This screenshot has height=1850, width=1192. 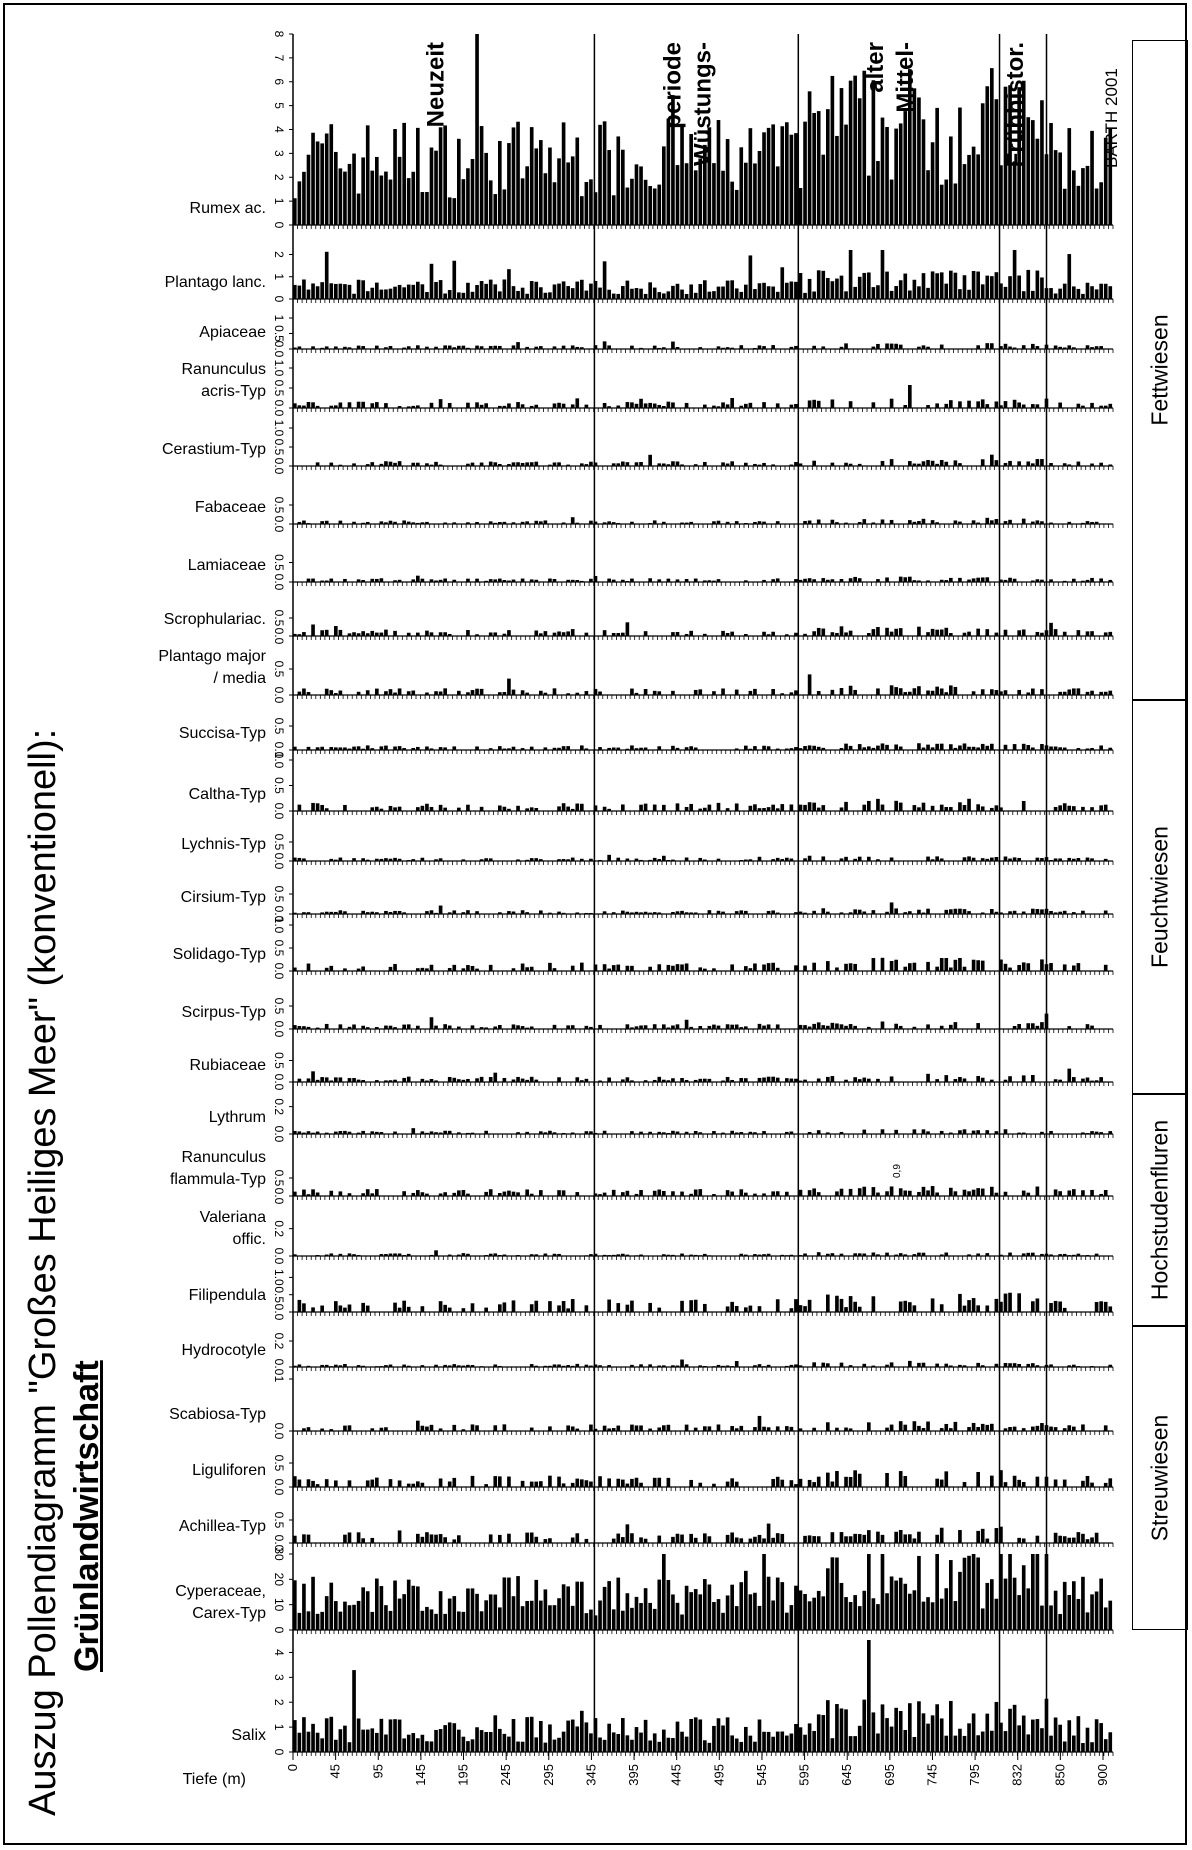 What do you see at coordinates (279, 447) in the screenshot?
I see `y-tick-label-cerastium-typ: 0.5` at bounding box center [279, 447].